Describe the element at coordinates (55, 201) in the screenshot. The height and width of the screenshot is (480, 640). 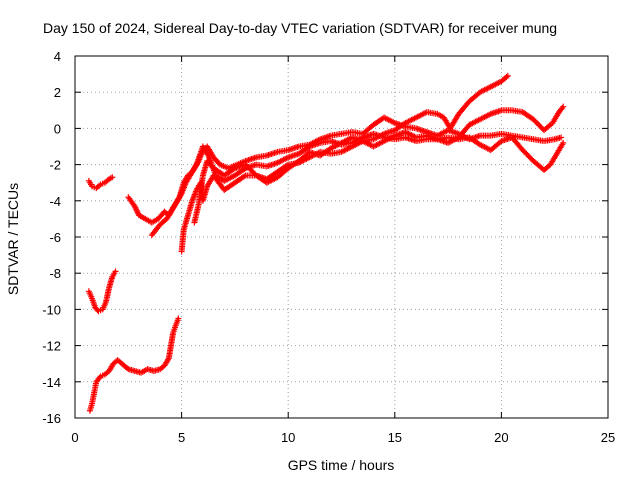
I see `y-tick-label: -4` at that location.